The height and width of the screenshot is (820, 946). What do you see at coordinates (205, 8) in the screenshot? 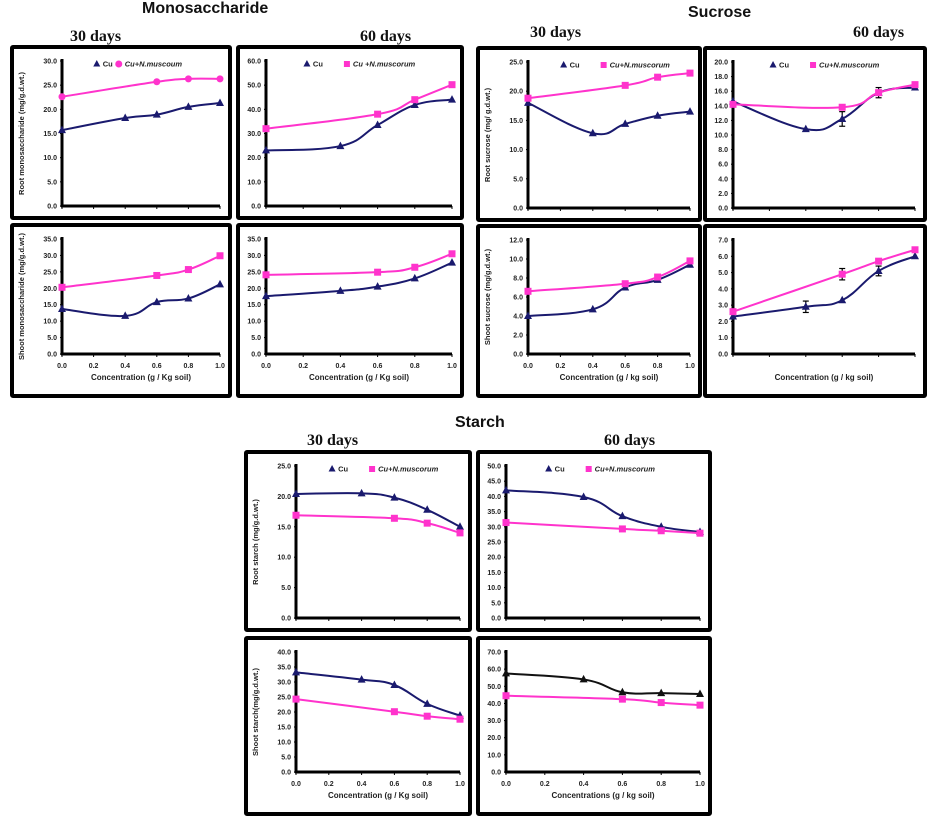
I see `group-title-monosaccharide: Monosaccharide` at bounding box center [205, 8].